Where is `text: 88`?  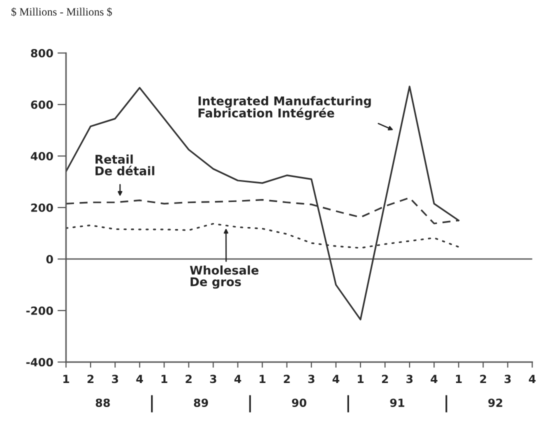
text: 88 is located at coordinates (103, 402).